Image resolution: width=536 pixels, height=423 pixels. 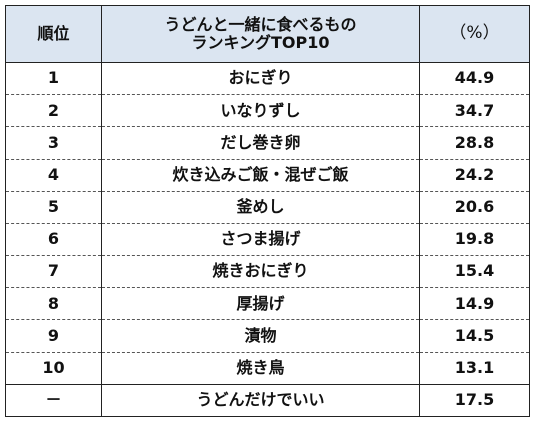 I want to click on value-cell: 14.9, so click(x=474, y=304).